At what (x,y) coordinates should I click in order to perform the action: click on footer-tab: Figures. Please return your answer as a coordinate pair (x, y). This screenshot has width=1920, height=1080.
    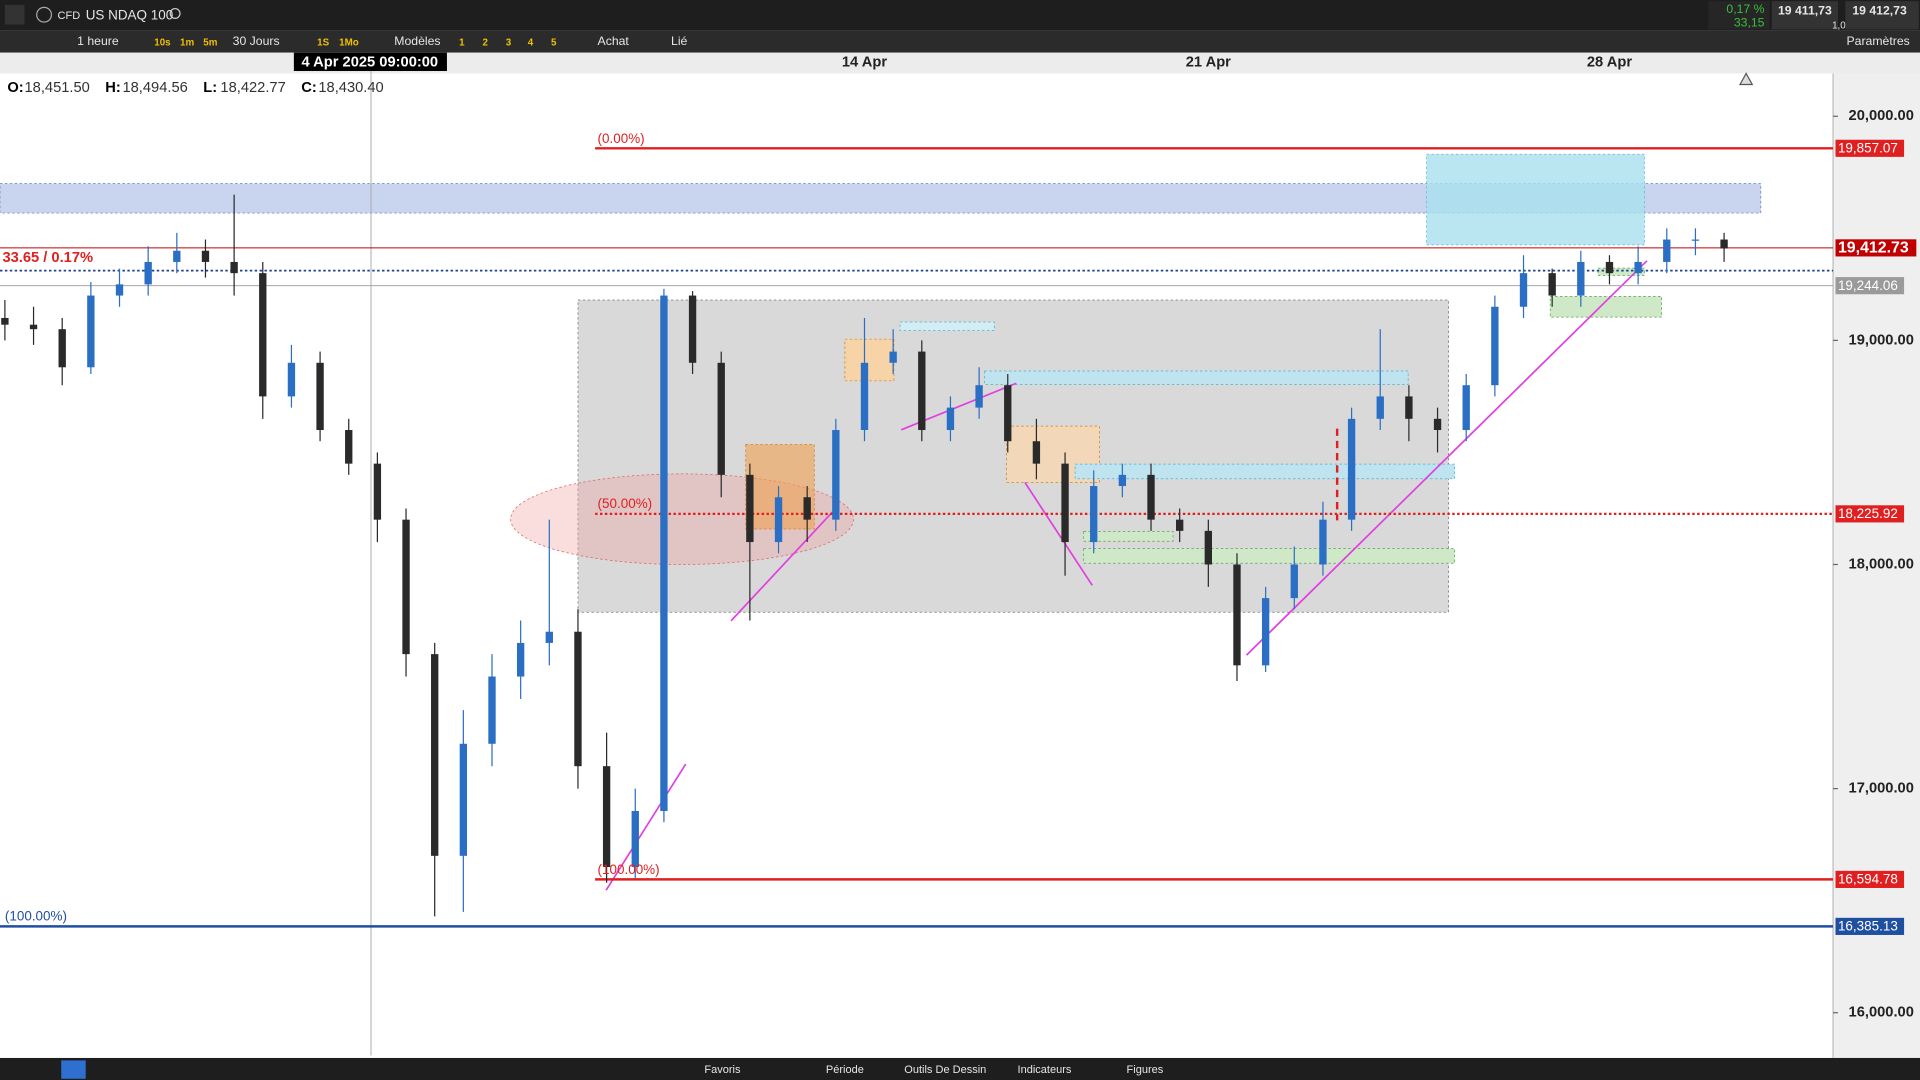
    Looking at the image, I should click on (1145, 1070).